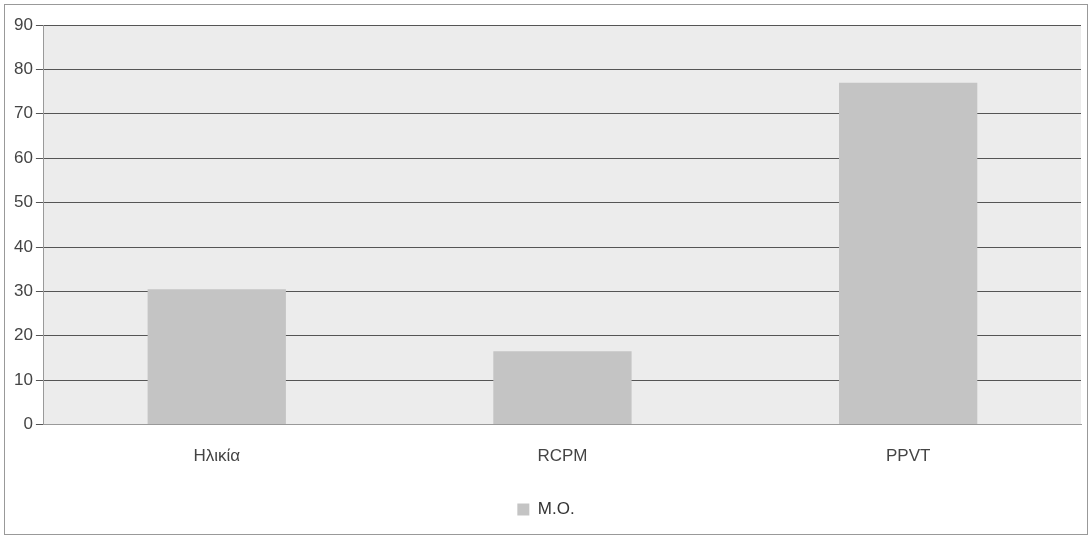 The image size is (1092, 539). What do you see at coordinates (23, 69) in the screenshot?
I see `y-tick-label: 80` at bounding box center [23, 69].